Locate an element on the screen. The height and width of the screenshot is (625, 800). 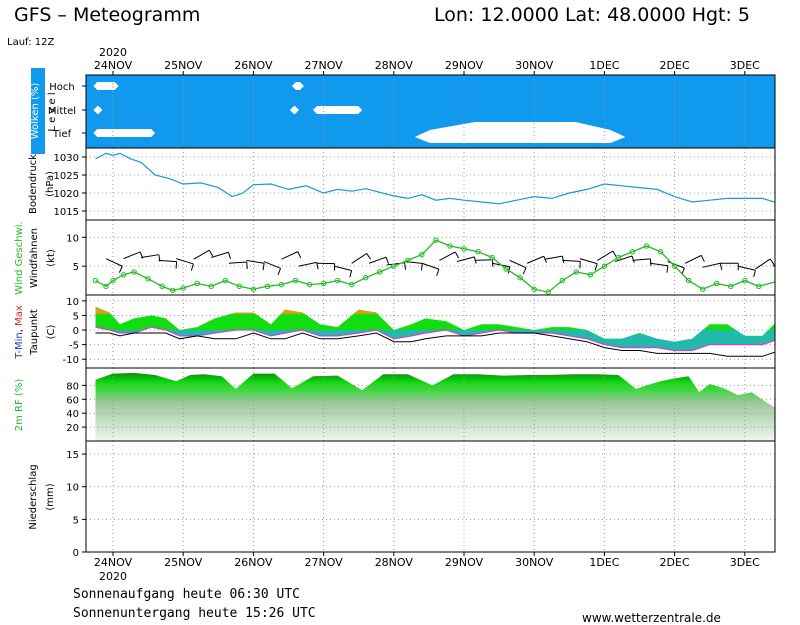
clouds-label-background is located at coordinates (38, 111).